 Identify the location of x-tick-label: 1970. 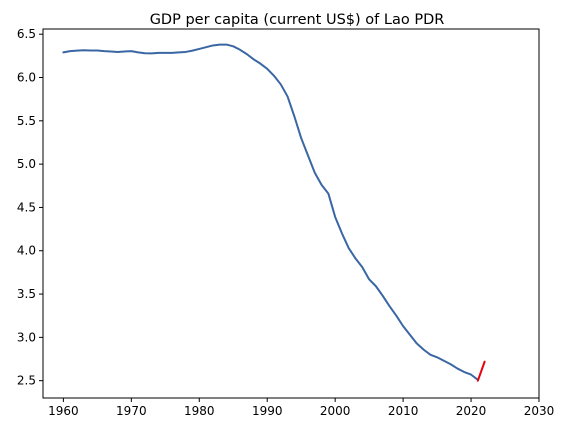
(131, 411).